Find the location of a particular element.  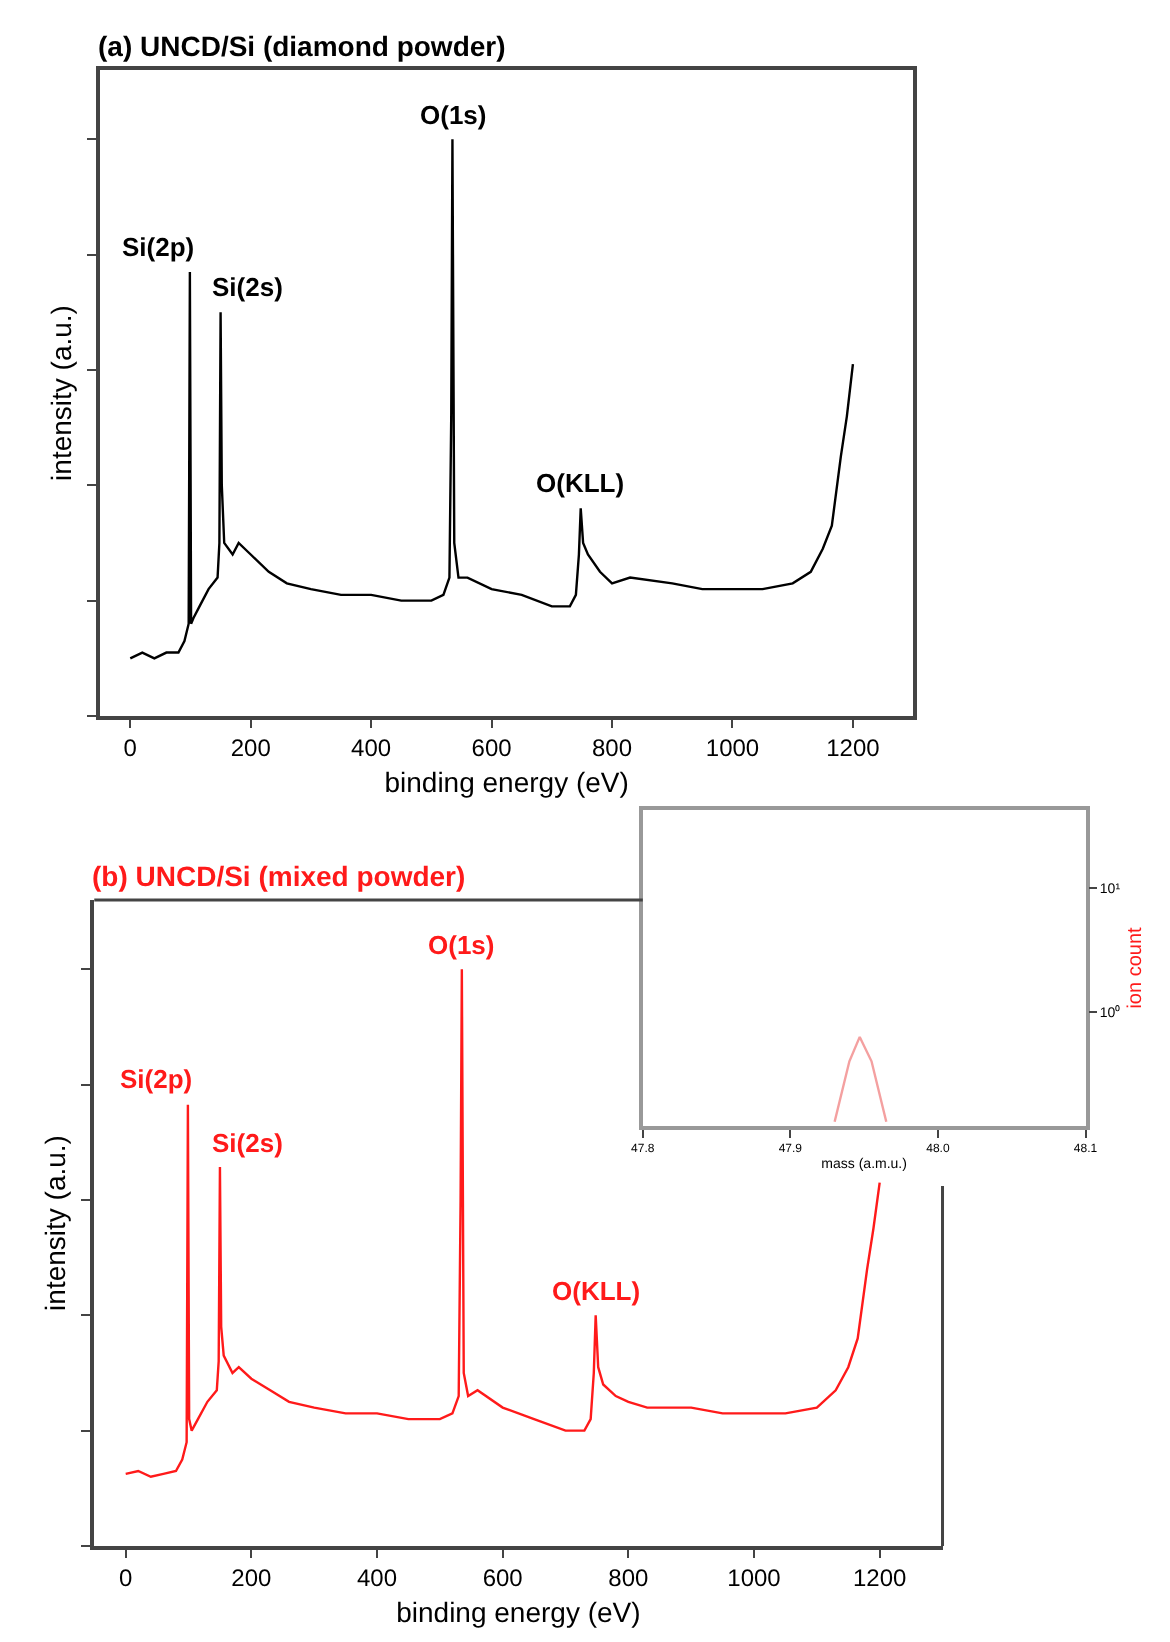

y-axis-title: ion count is located at coordinates (1136, 967).